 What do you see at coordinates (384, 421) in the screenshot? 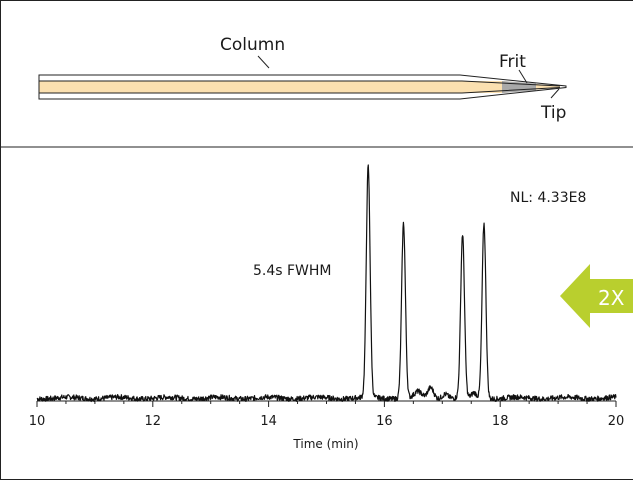
I see `x-tick-label: 16` at bounding box center [384, 421].